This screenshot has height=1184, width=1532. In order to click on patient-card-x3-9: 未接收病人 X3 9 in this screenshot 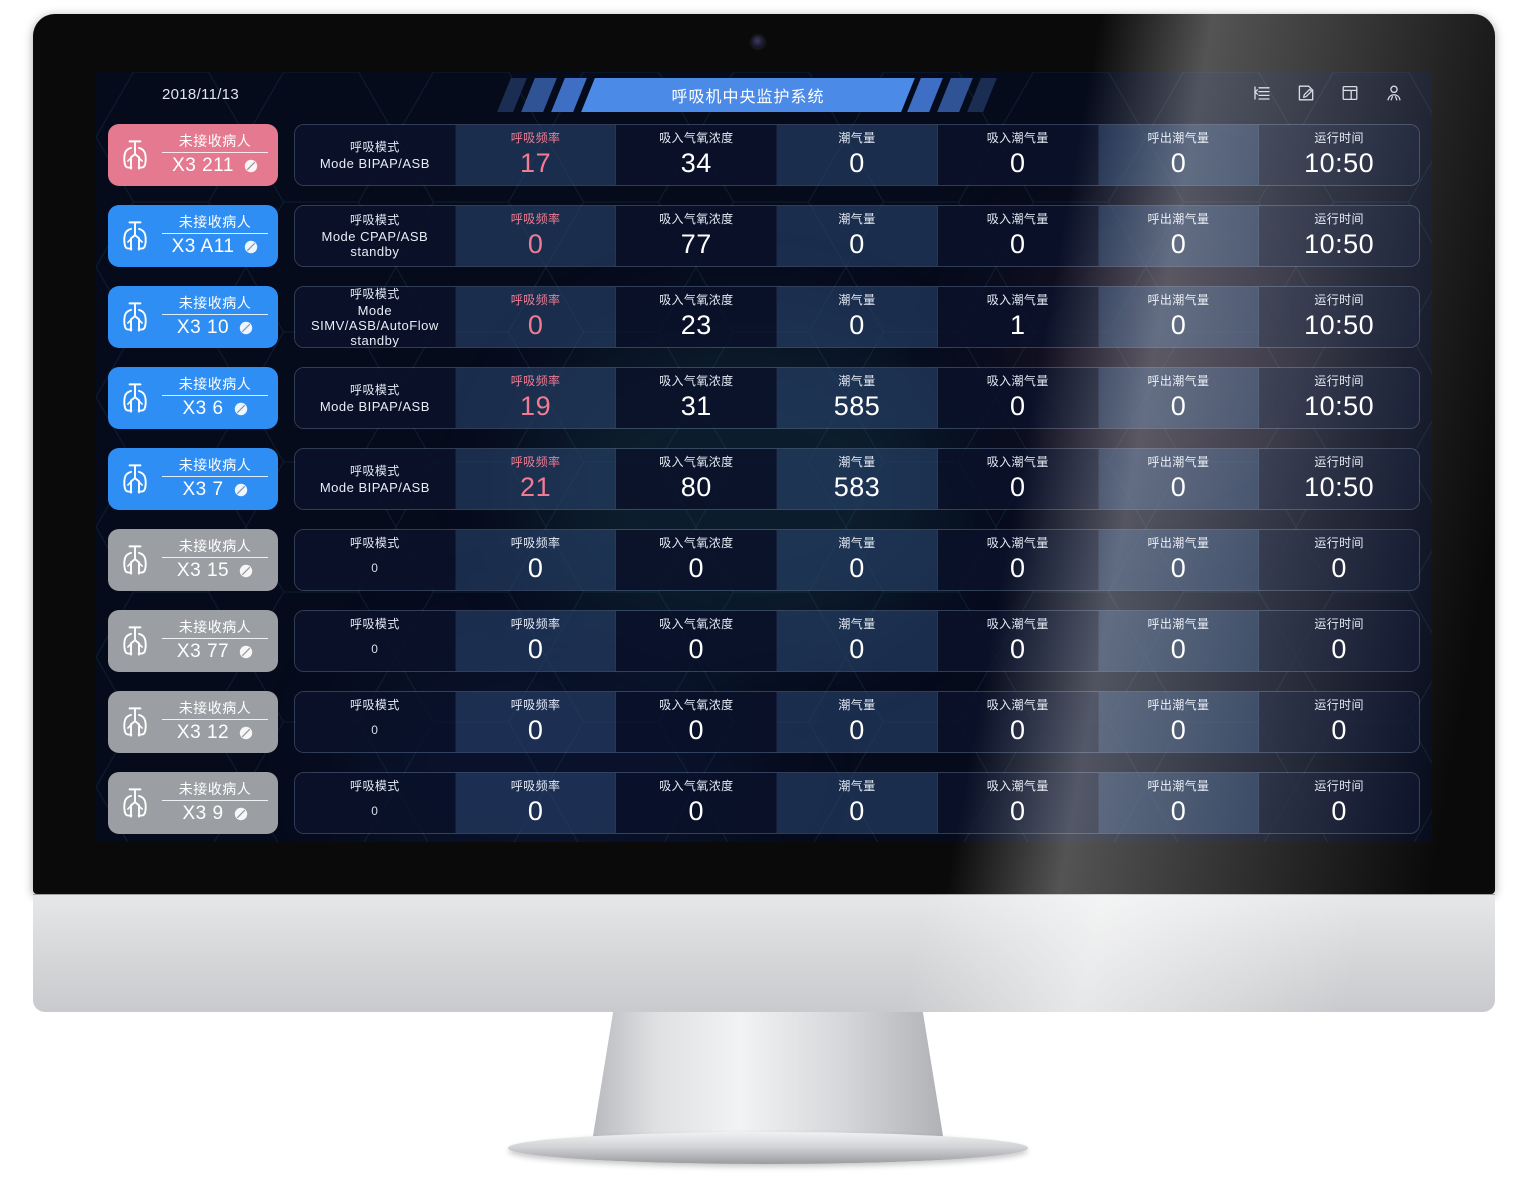, I will do `click(193, 803)`.